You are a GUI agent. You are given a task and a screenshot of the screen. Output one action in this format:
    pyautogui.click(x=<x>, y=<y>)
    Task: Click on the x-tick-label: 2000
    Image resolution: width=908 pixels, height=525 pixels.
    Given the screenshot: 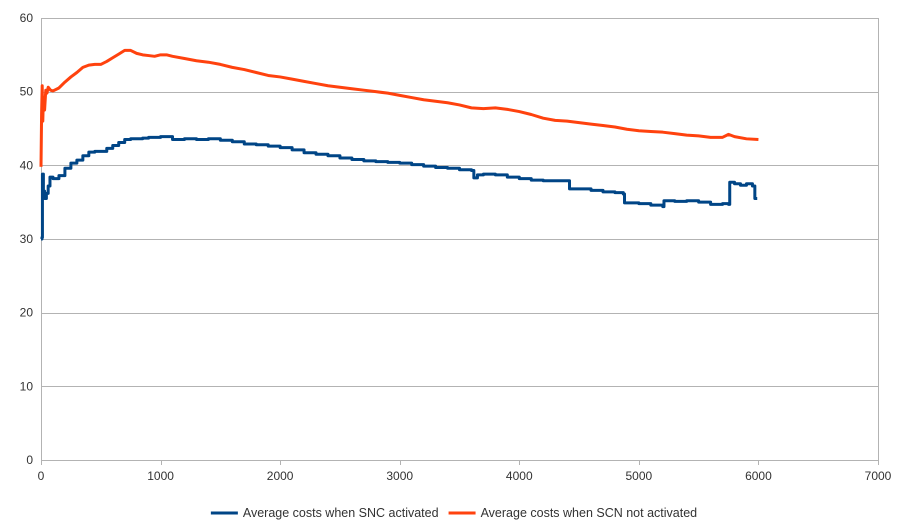 What is the action you would take?
    pyautogui.click(x=280, y=476)
    